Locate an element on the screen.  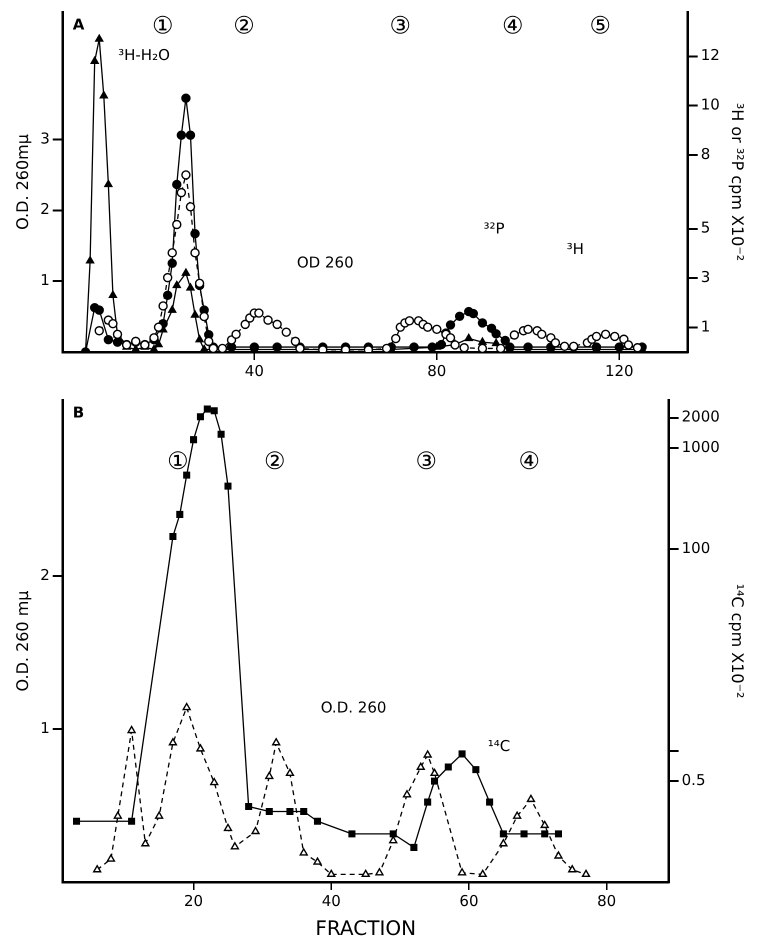
y2-tick-label: 8 is located at coordinates (705, 153).